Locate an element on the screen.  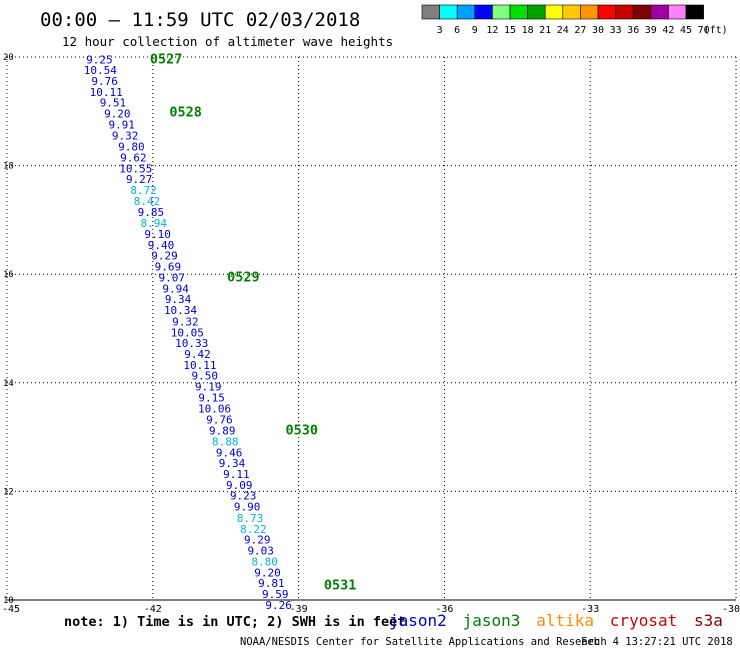
colorbar-tick-label: 6 is located at coordinates (457, 30).